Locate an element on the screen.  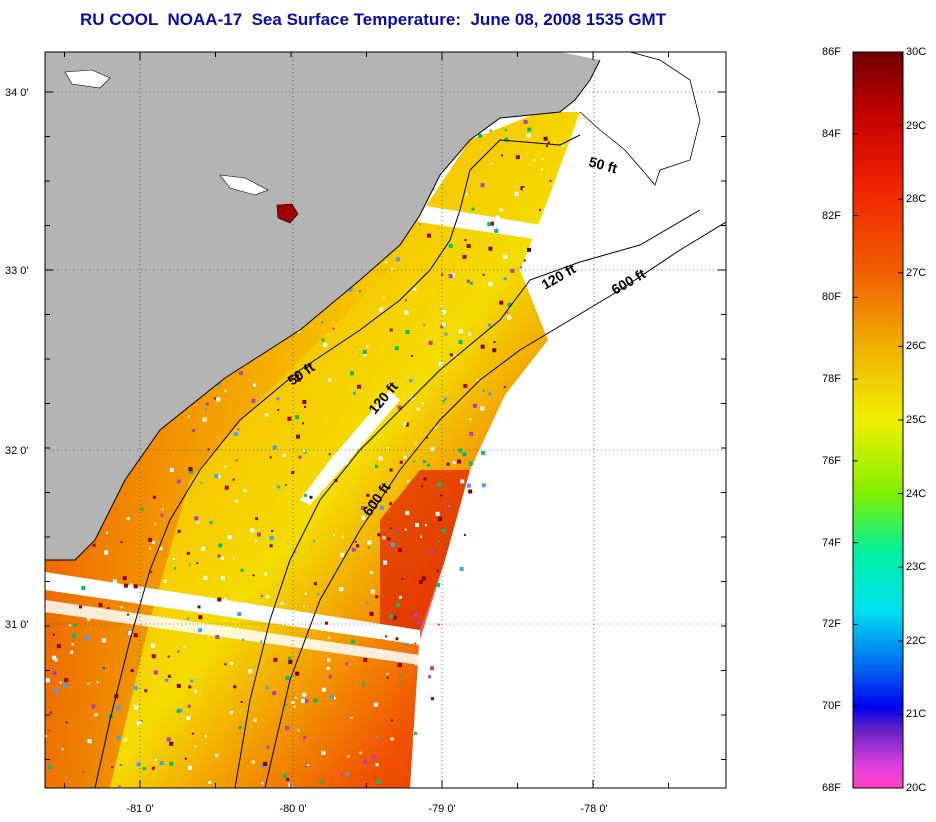
contour-label-50ft-north: 50 ft is located at coordinates (603, 164).